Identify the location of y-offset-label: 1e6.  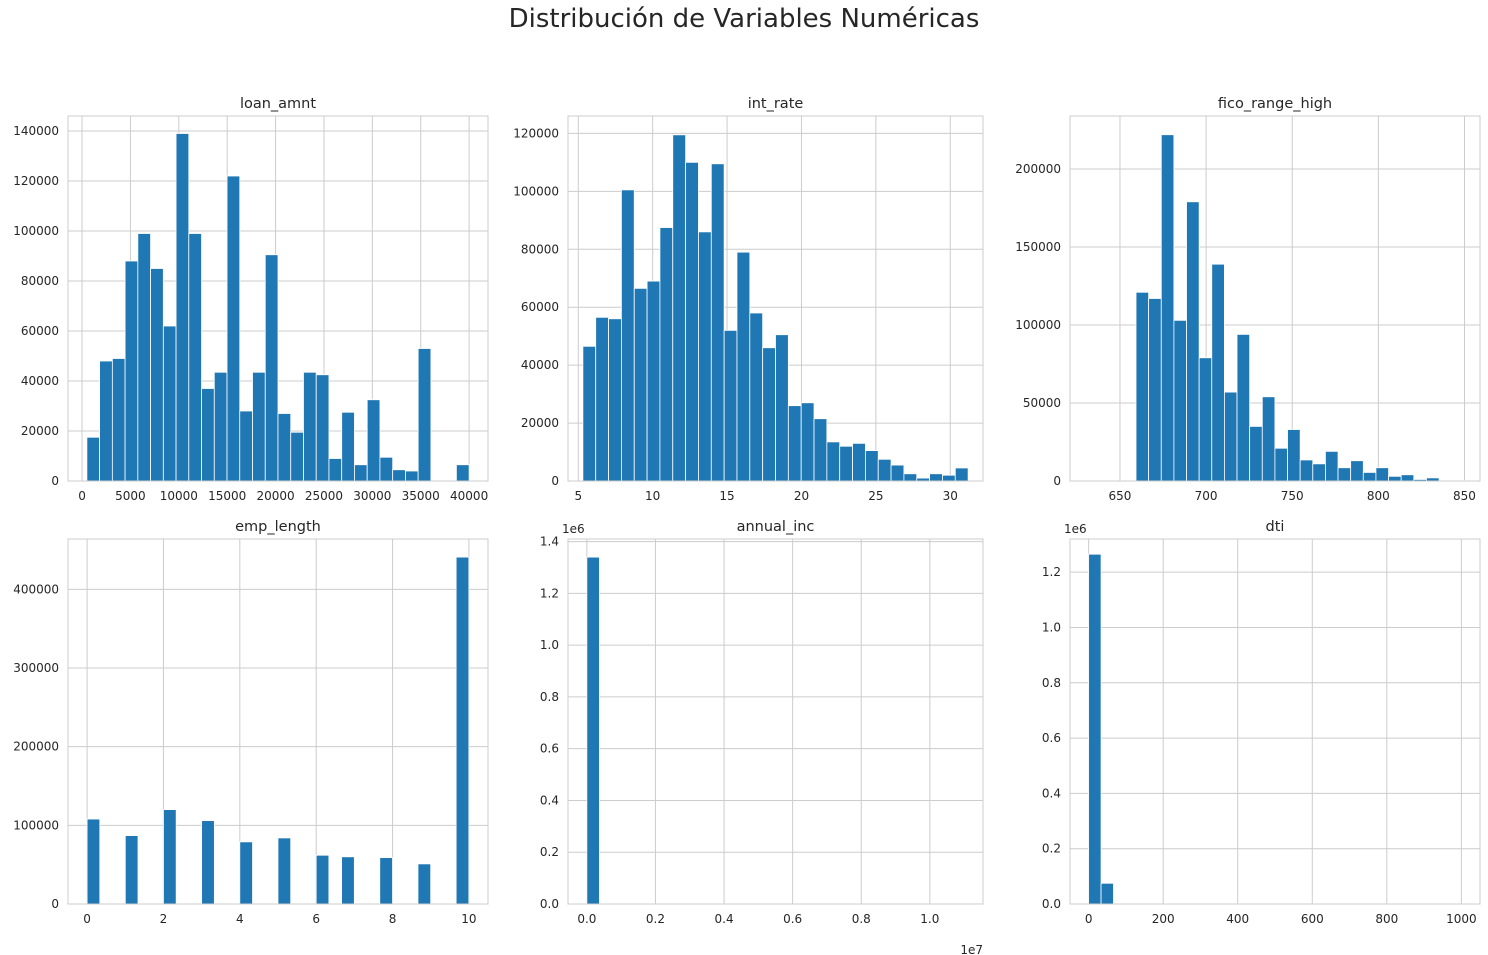
(1075, 529).